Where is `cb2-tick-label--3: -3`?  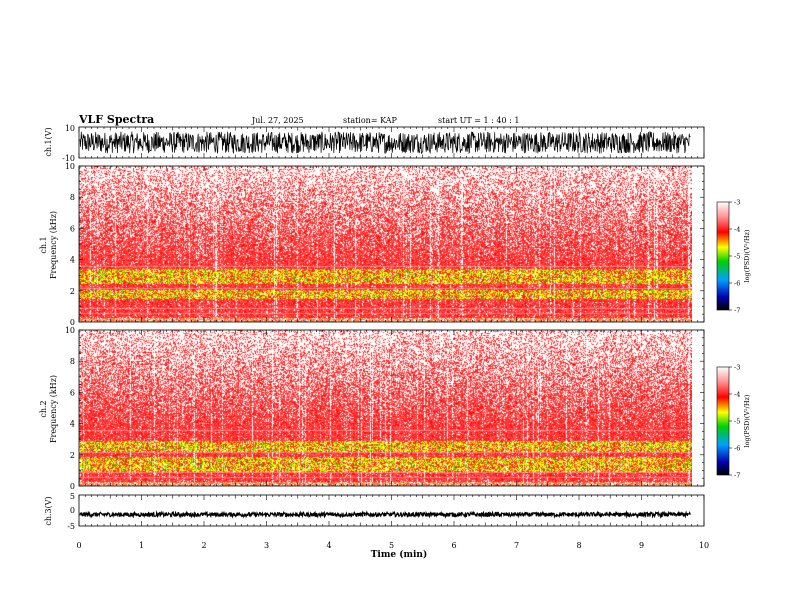
cb2-tick-label--3: -3 is located at coordinates (737, 368).